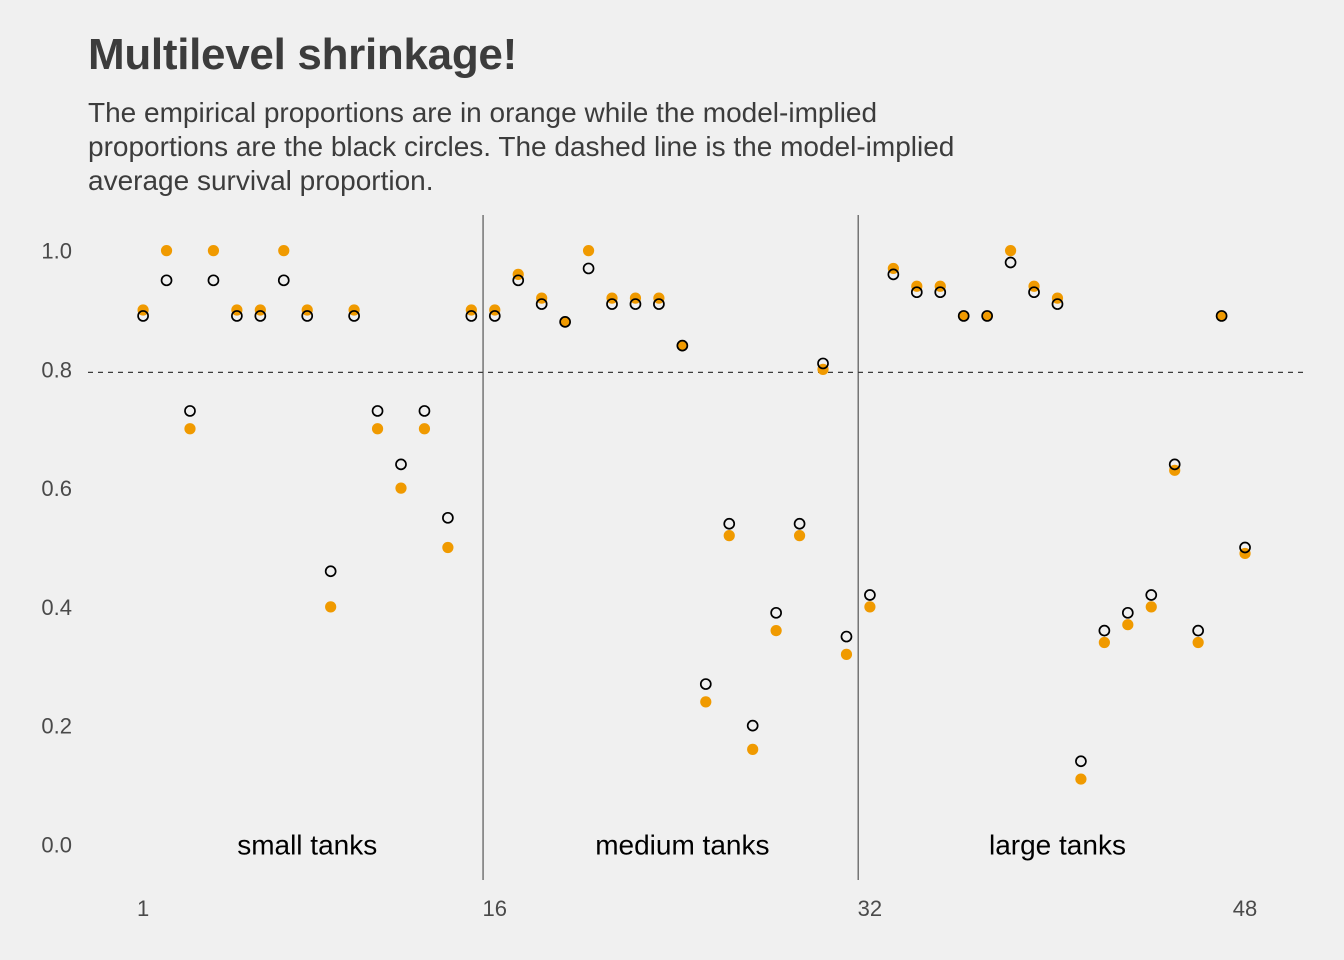 This screenshot has height=960, width=1344. Describe the element at coordinates (307, 844) in the screenshot. I see `group-label: small tanks` at that location.